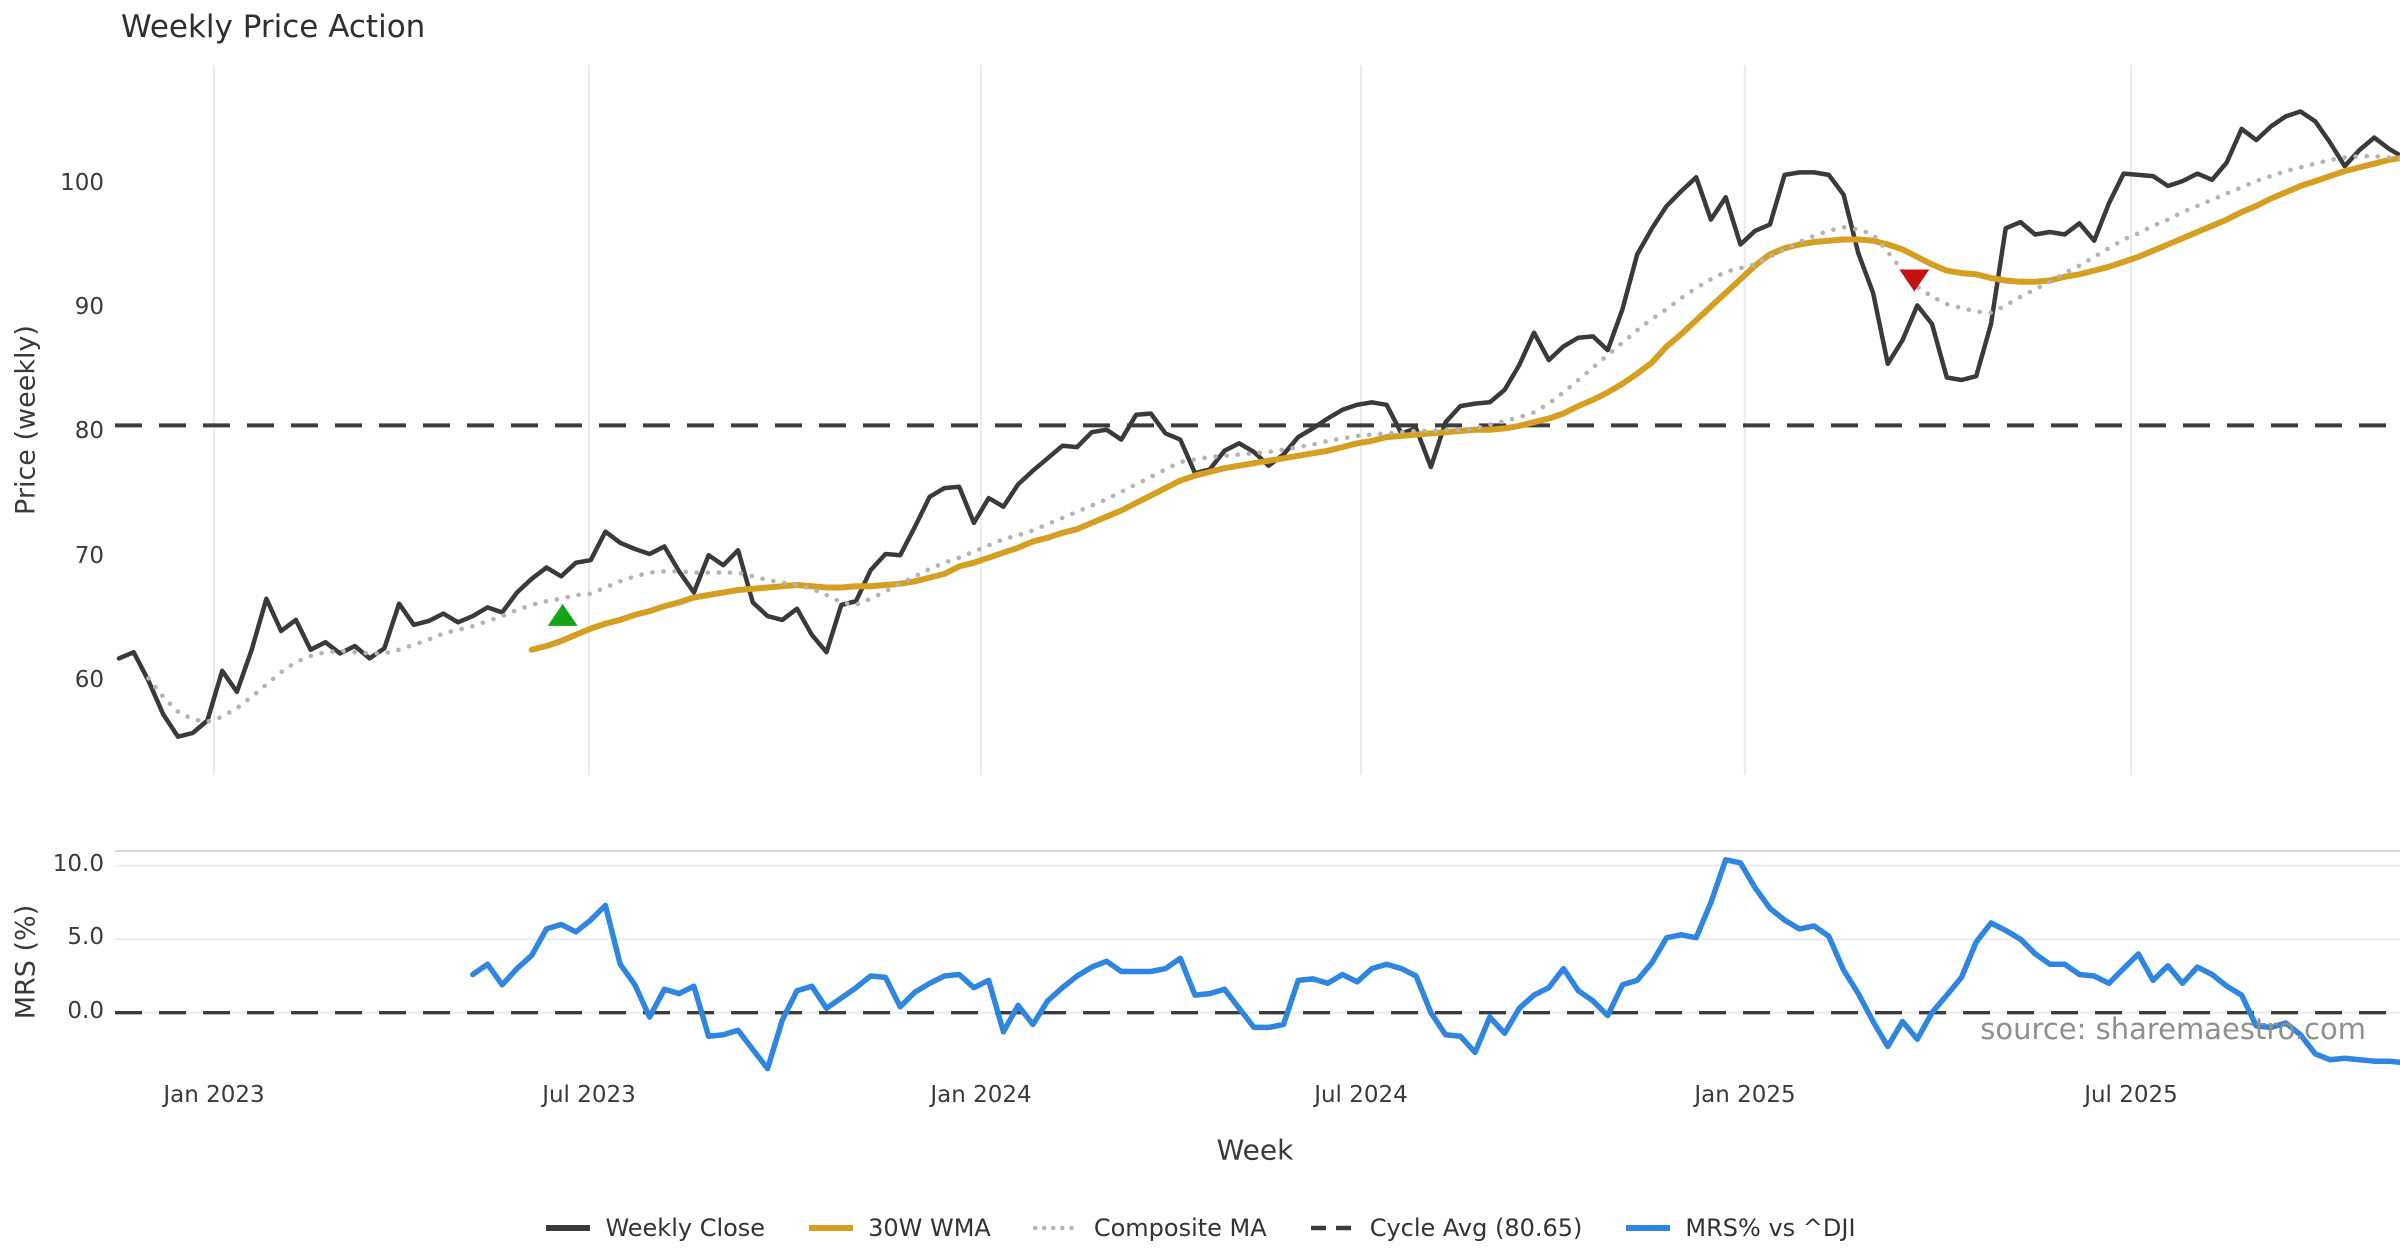 The height and width of the screenshot is (1260, 2400). I want to click on legend-item-30w-wma: 30W WMA, so click(899, 1228).